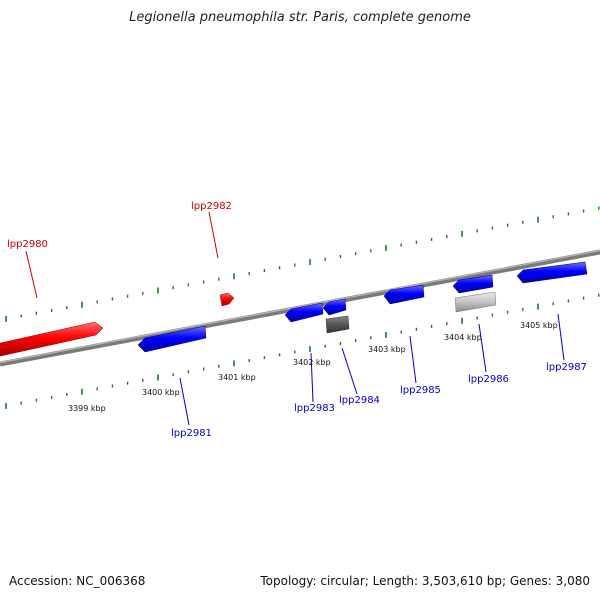 This screenshot has height=600, width=600. What do you see at coordinates (359, 400) in the screenshot?
I see `gene-label-lpp2984: lpp2984` at bounding box center [359, 400].